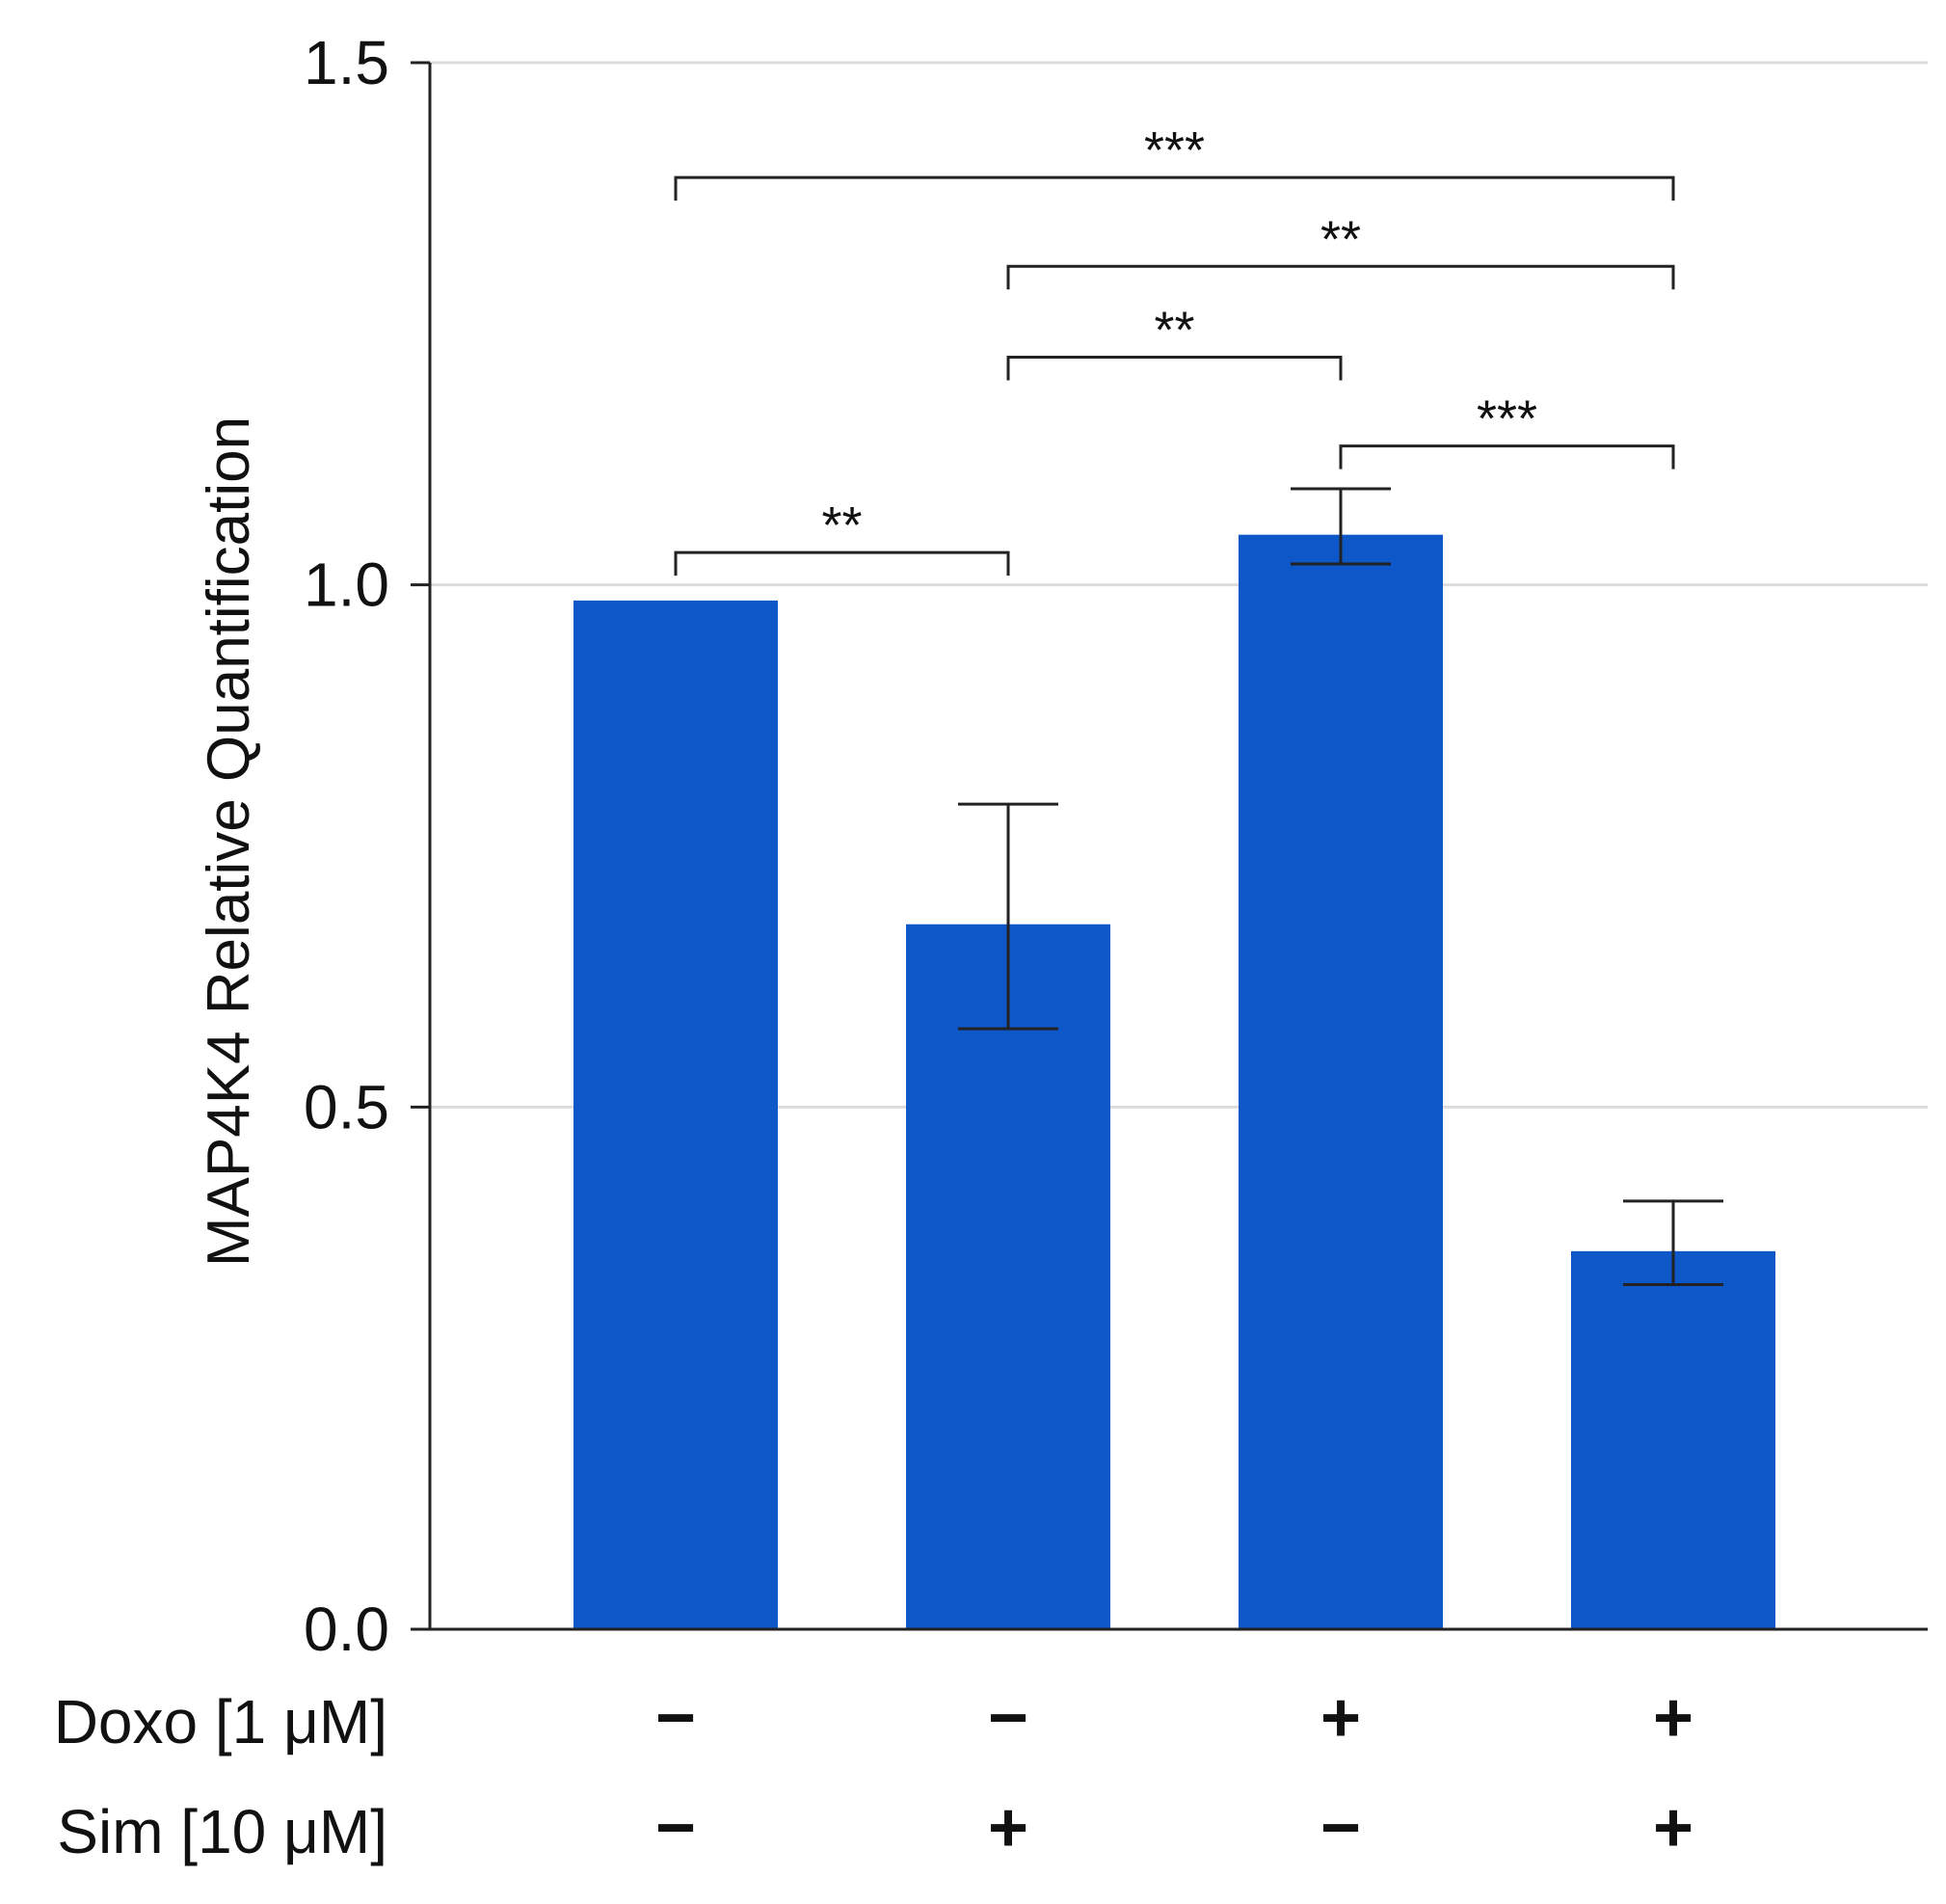 Image resolution: width=1946 pixels, height=1904 pixels. I want to click on y-tick-labels: 0.0 0.5 1.0 1.5, so click(367, 846).